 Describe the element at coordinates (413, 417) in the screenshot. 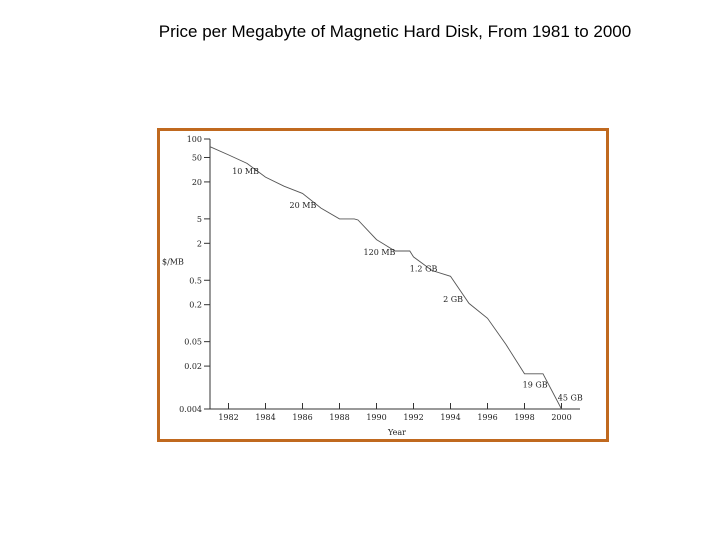

I see `x-tick-label: 1992` at that location.